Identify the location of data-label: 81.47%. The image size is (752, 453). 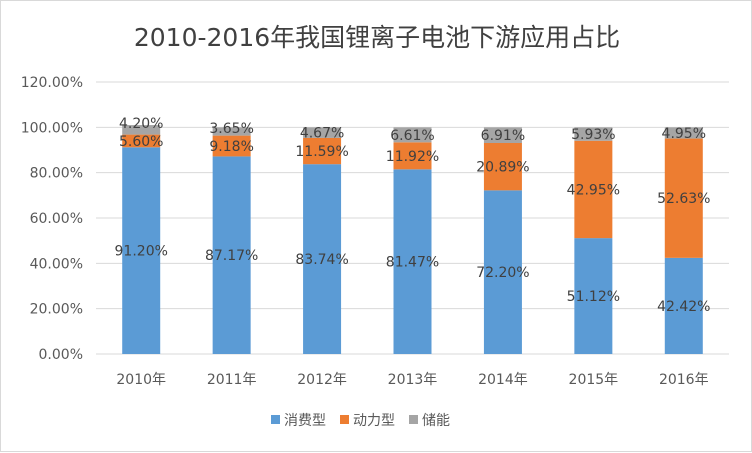
(412, 263).